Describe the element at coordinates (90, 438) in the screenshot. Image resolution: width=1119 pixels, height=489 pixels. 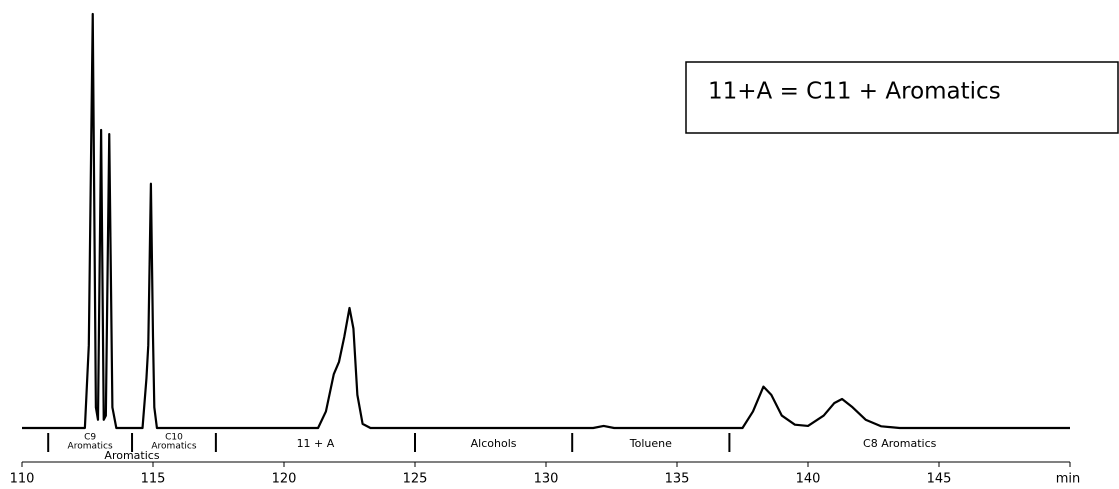
I see `region-label: C9` at that location.